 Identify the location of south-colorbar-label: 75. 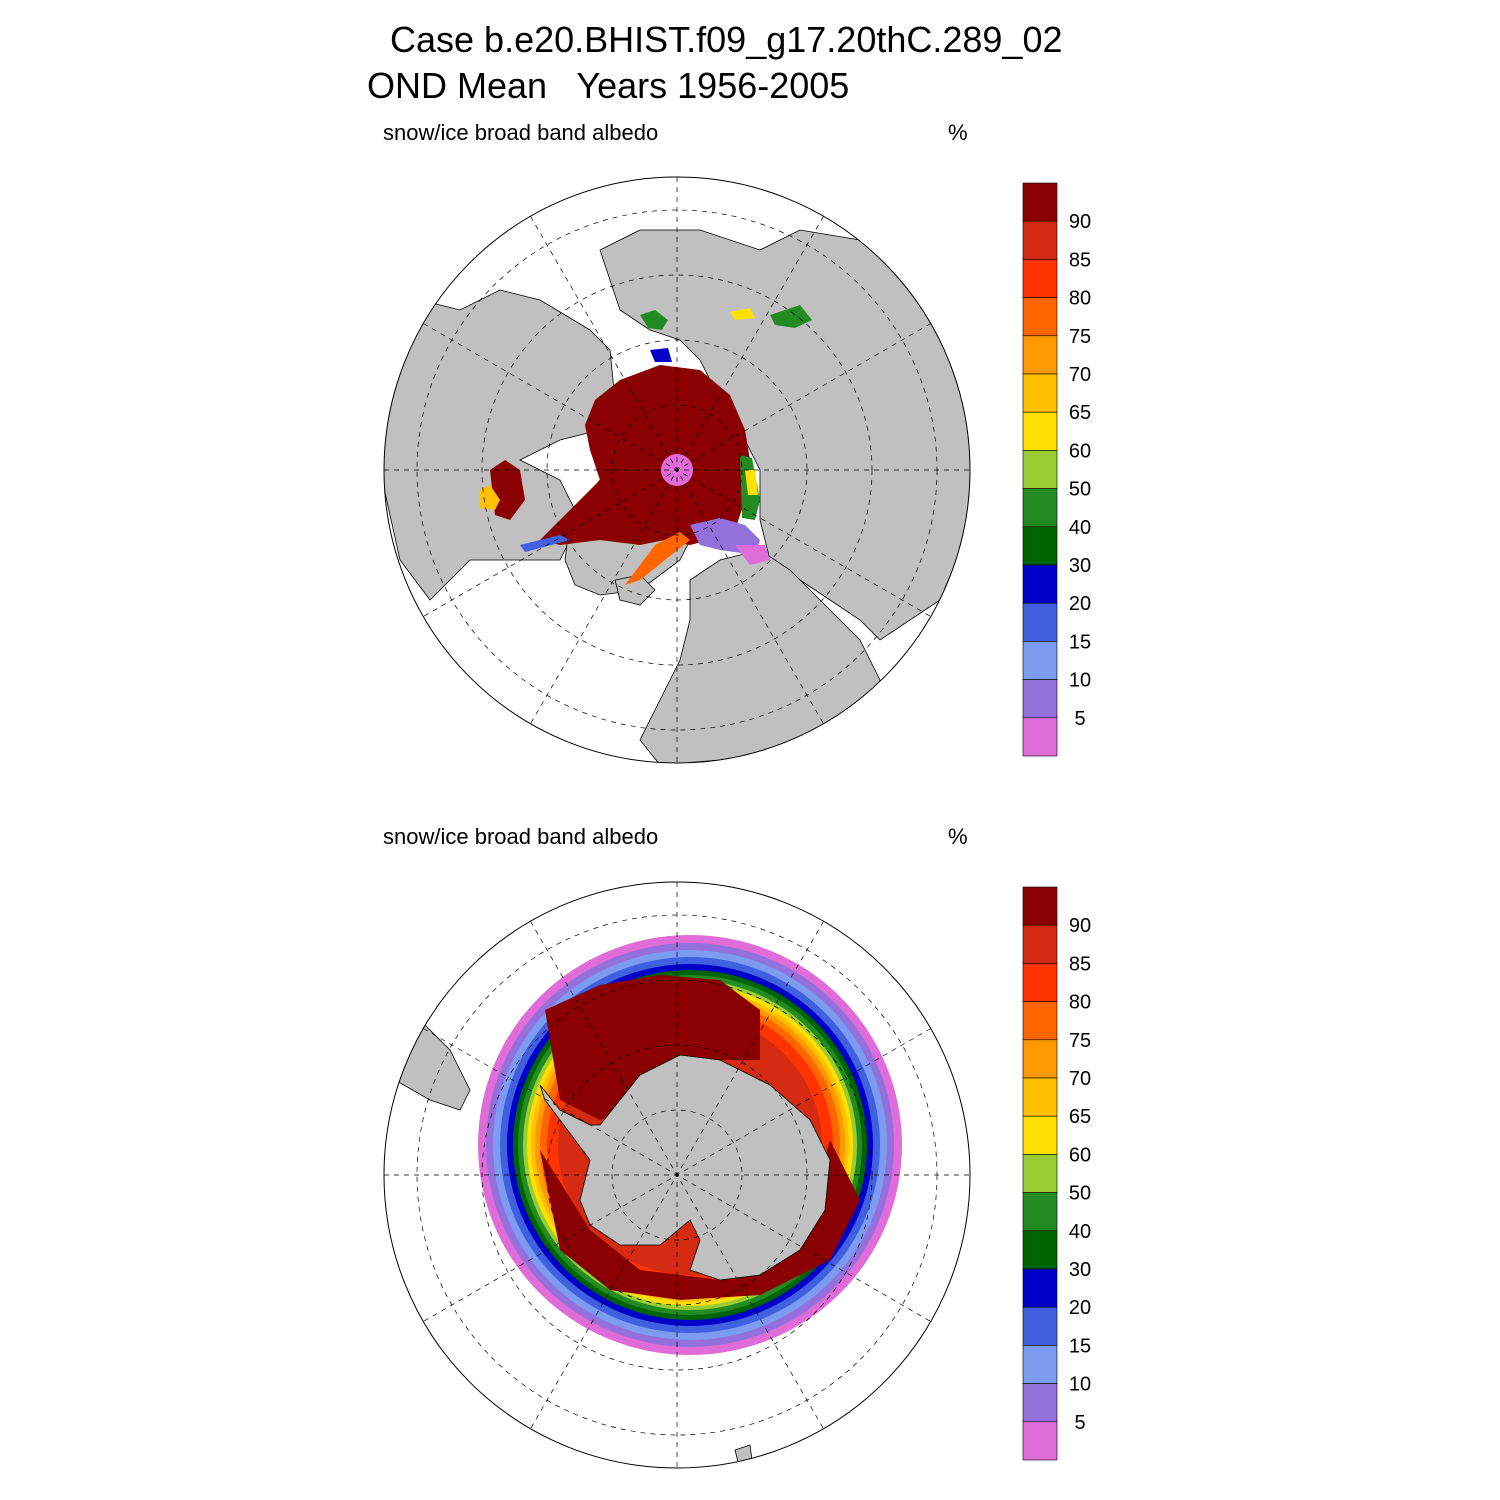
(1080, 1041).